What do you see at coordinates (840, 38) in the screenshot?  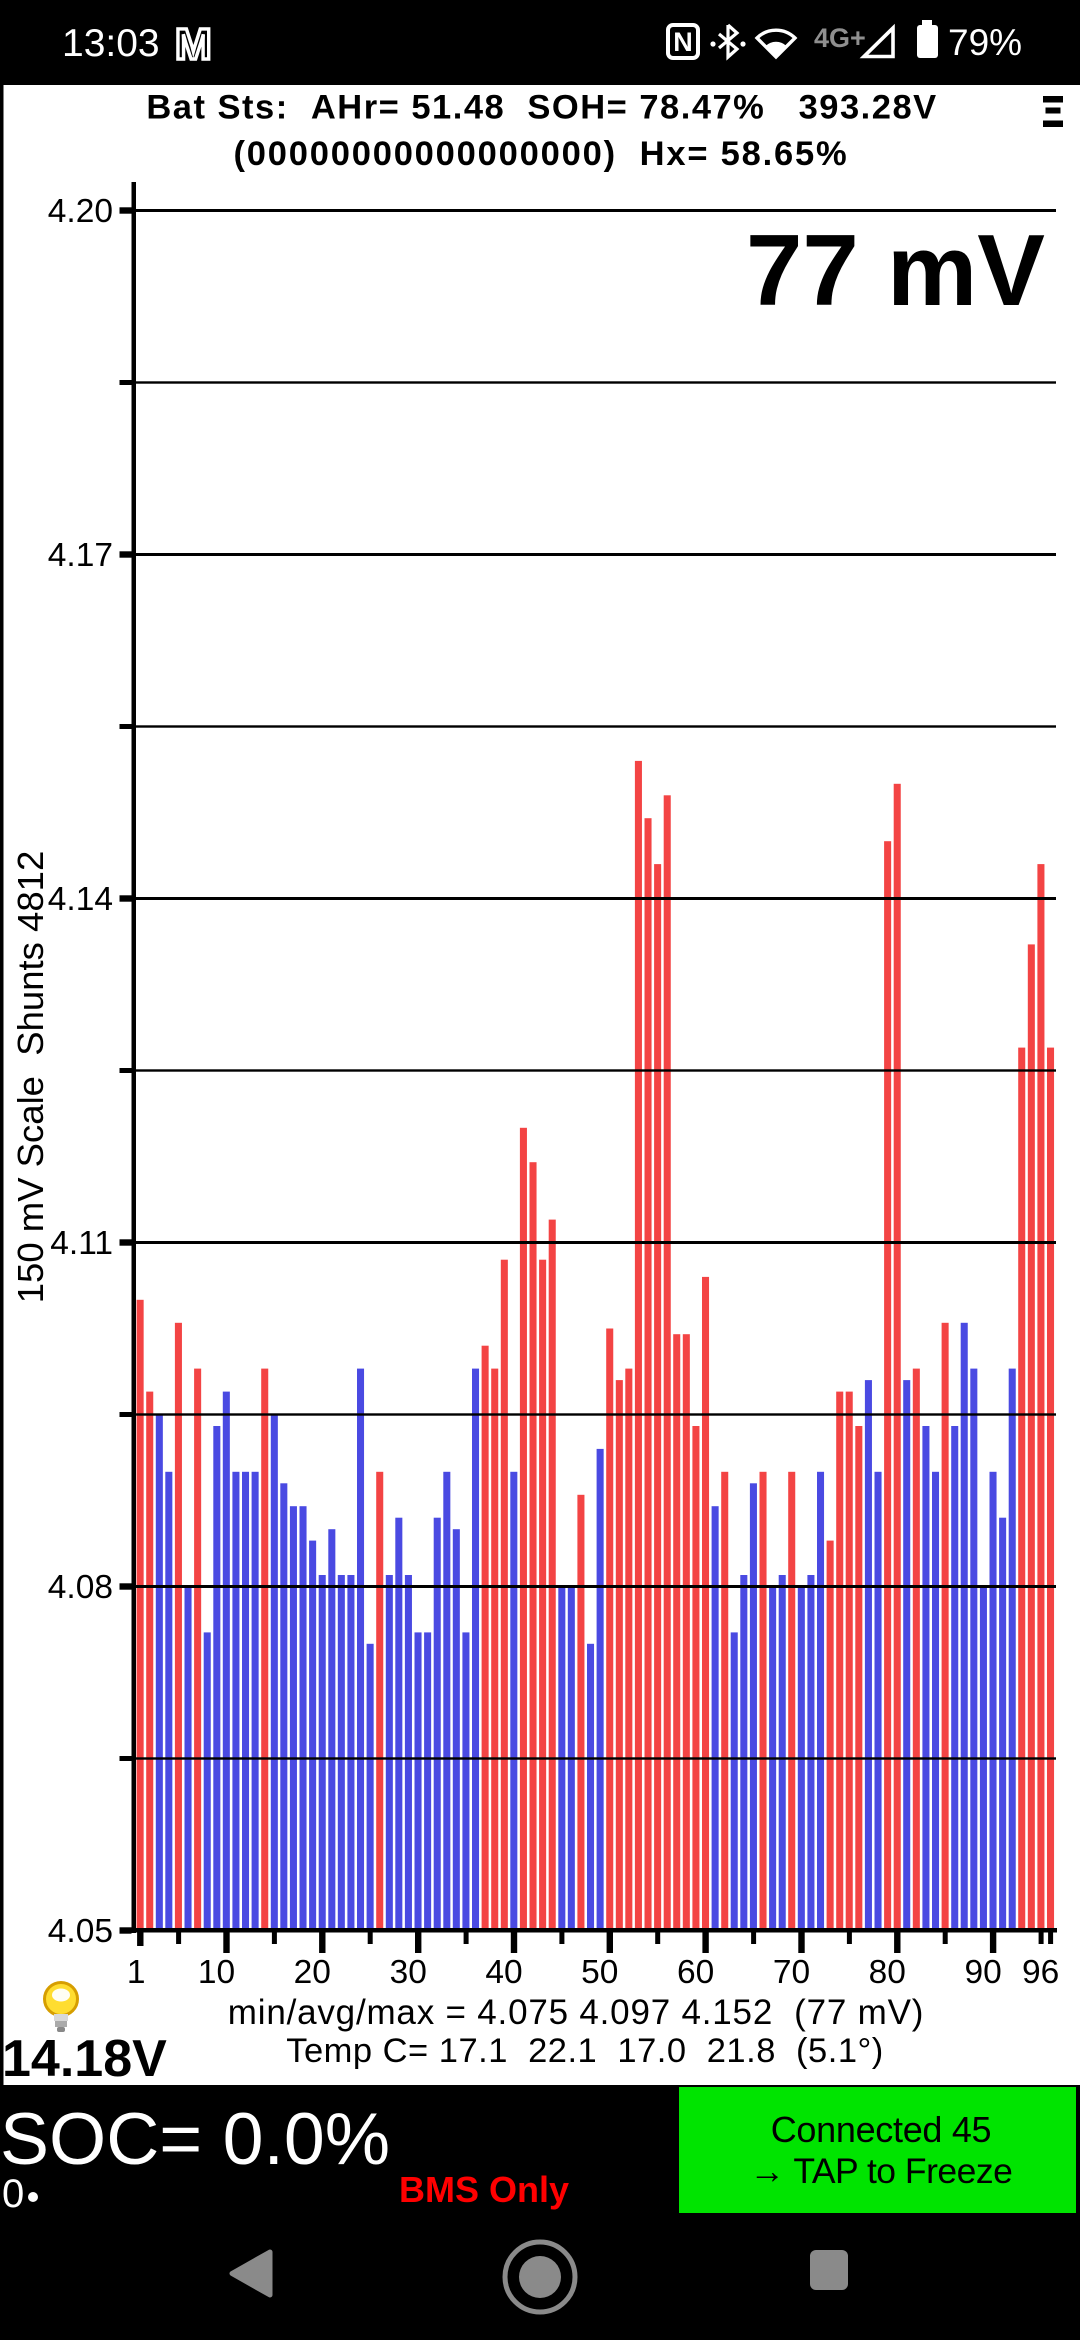 I see `svg-text: 4G+` at bounding box center [840, 38].